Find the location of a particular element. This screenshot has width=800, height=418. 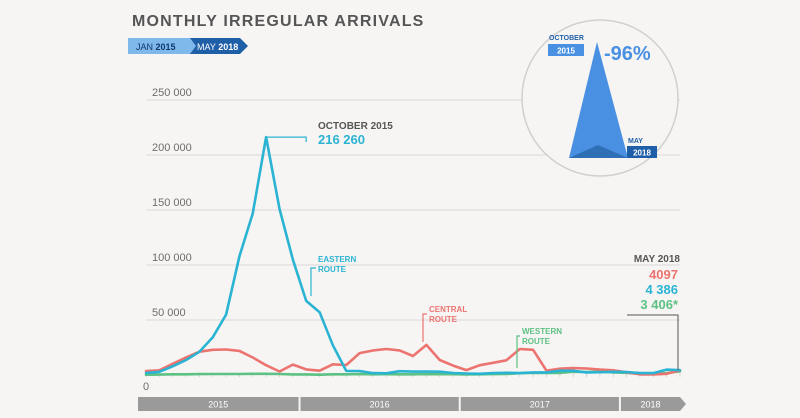

western-route-leader is located at coordinates (518, 351).